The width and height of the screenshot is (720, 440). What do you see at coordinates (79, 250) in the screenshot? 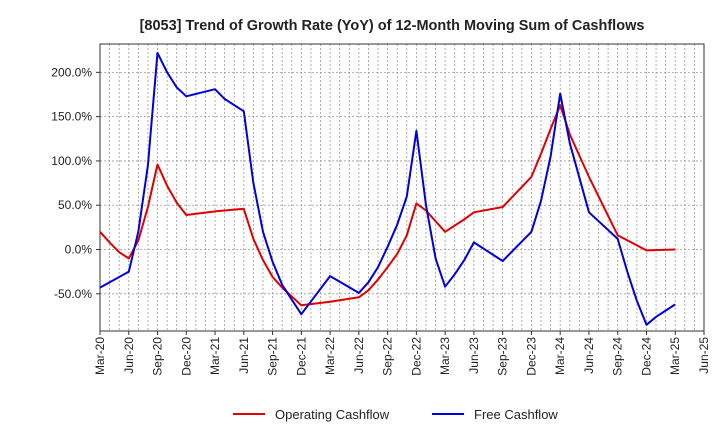
I see `y-tick-label: 0.0%` at bounding box center [79, 250].